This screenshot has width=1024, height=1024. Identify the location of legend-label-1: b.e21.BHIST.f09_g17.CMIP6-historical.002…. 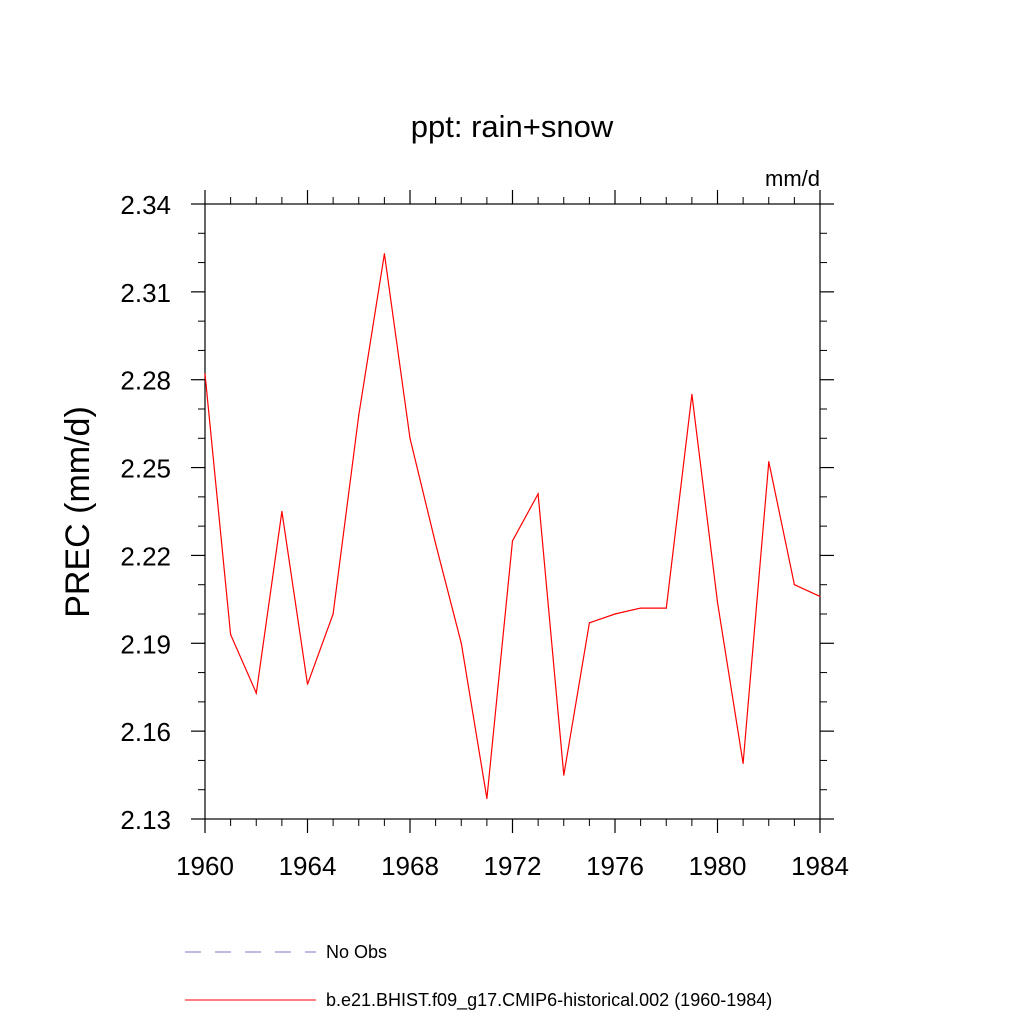
(549, 1000).